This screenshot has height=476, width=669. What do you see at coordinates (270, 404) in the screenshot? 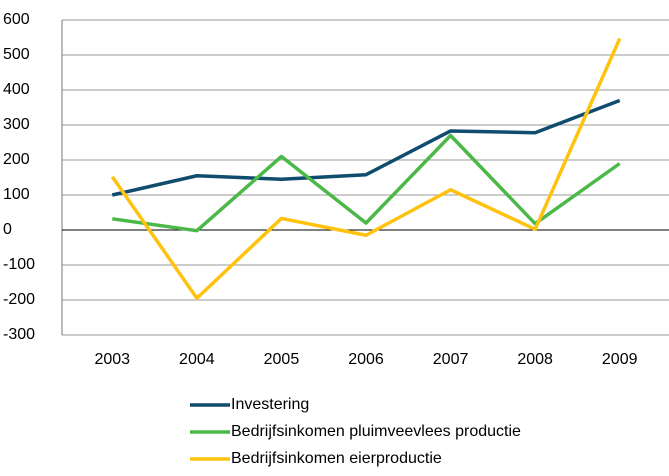
I see `legend-label: Investering` at bounding box center [270, 404].